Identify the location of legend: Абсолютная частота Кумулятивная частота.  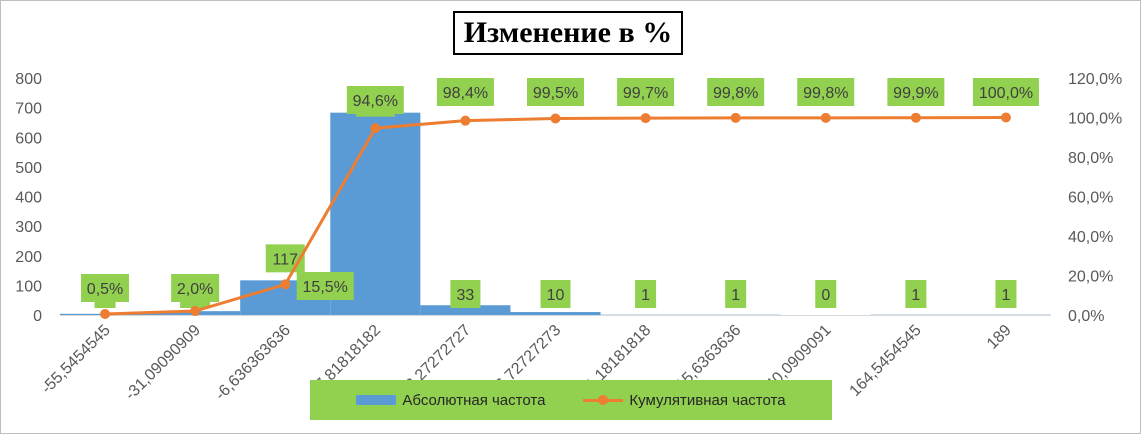
(571, 400).